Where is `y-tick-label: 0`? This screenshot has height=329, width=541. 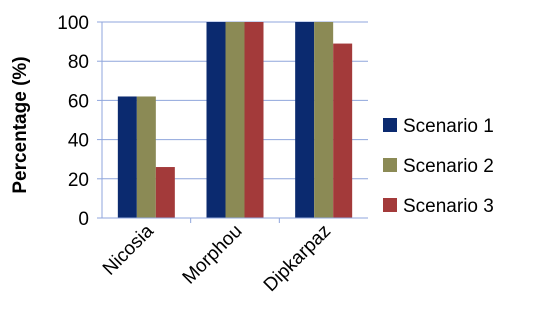 y-tick-label: 0 is located at coordinates (83, 219).